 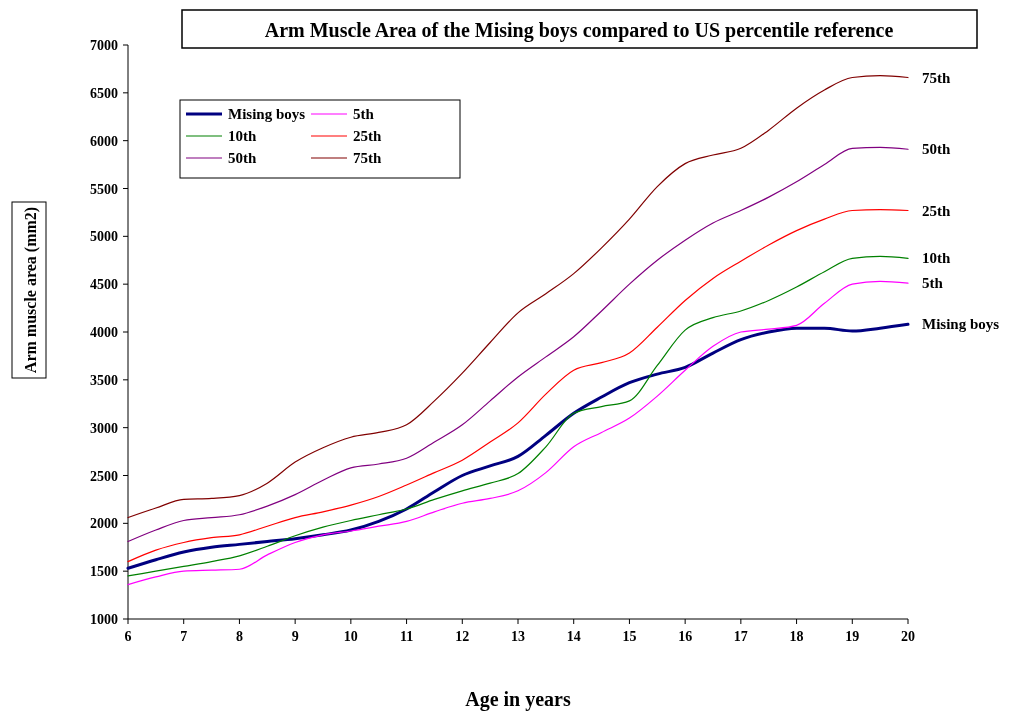 What do you see at coordinates (462, 636) in the screenshot?
I see `x-tick-label: 12` at bounding box center [462, 636].